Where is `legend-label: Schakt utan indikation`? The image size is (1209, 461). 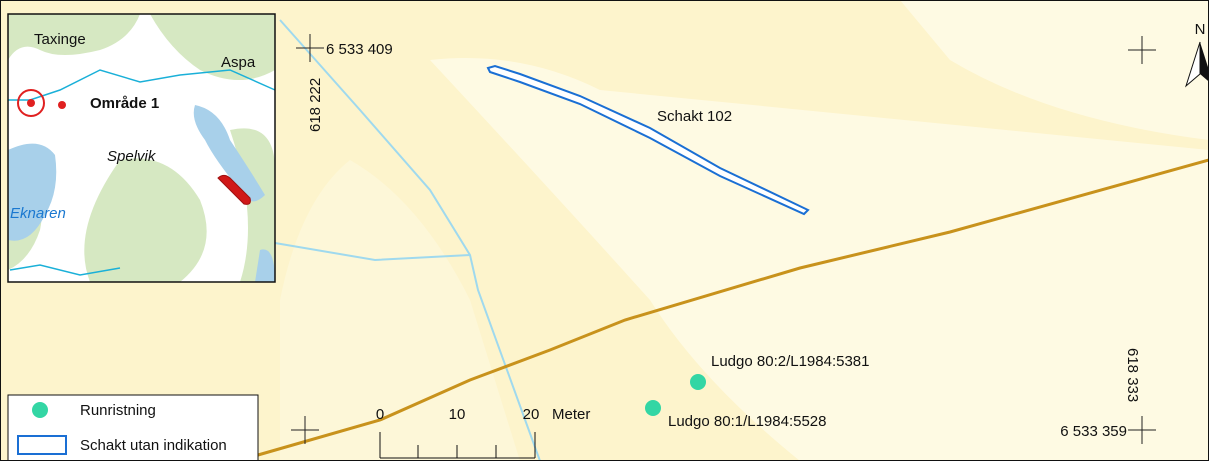
legend-label: Schakt utan indikation is located at coordinates (153, 445).